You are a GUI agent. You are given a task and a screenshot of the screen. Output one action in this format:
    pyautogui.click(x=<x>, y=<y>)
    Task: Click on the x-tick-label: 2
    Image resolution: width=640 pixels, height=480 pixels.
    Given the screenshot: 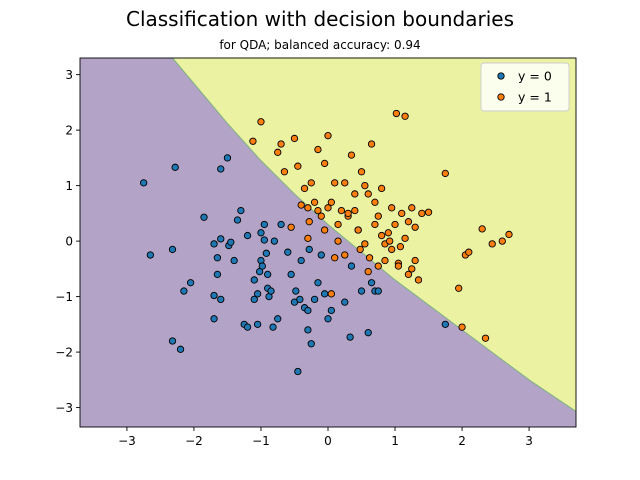 What is the action you would take?
    pyautogui.click(x=462, y=441)
    